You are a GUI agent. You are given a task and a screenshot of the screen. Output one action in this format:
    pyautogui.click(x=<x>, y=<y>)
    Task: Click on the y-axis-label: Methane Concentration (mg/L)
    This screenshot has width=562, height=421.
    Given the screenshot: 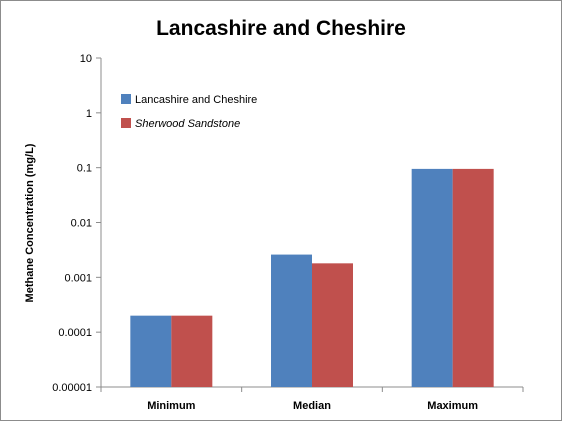 What is the action you would take?
    pyautogui.click(x=30, y=222)
    